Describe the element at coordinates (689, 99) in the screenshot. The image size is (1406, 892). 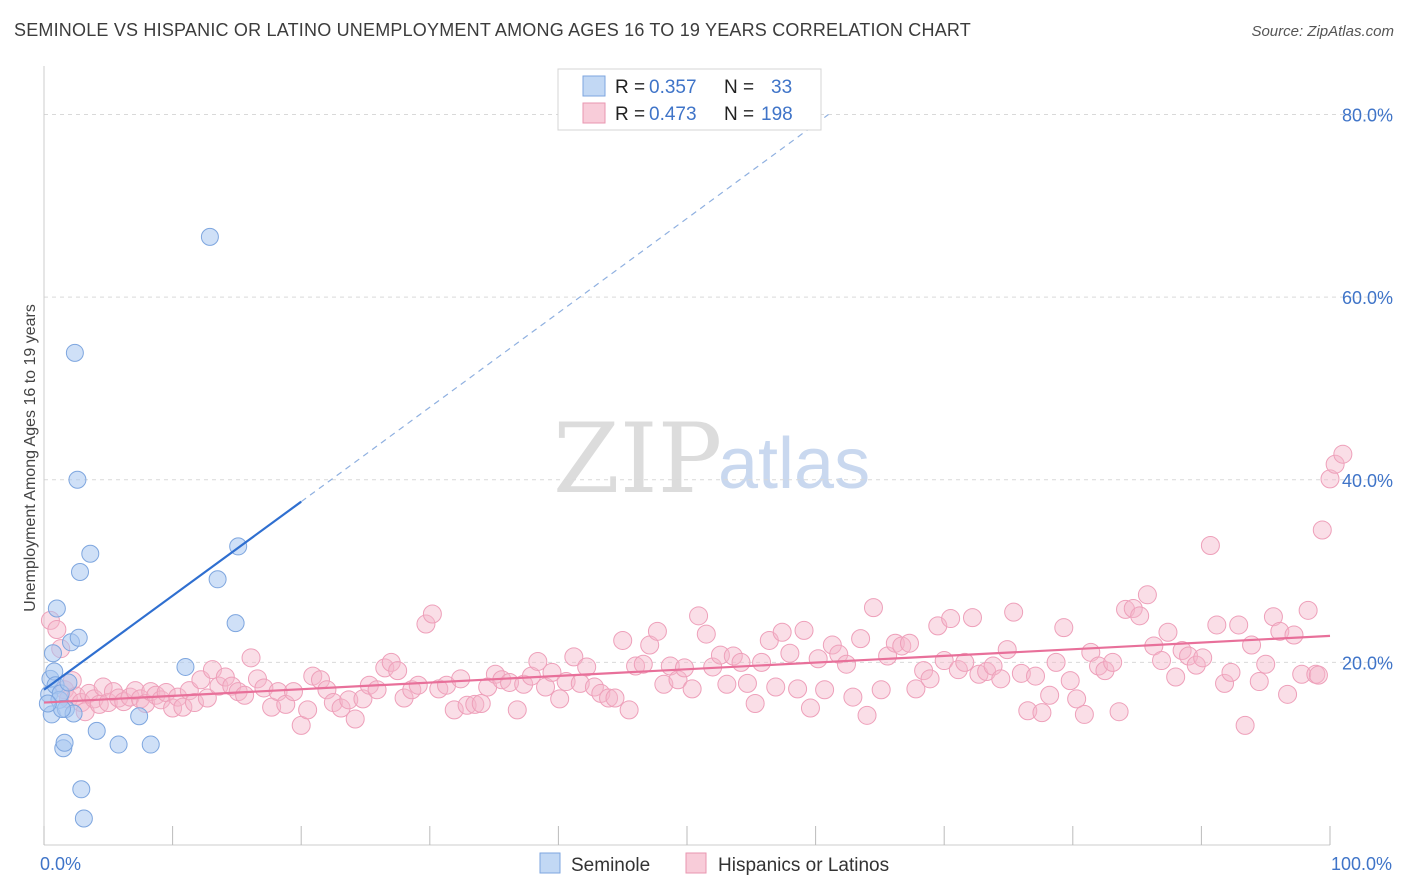
I see `correlation-legend: R = 0.357 N = 33 R = 0.473 N = 198` at that location.